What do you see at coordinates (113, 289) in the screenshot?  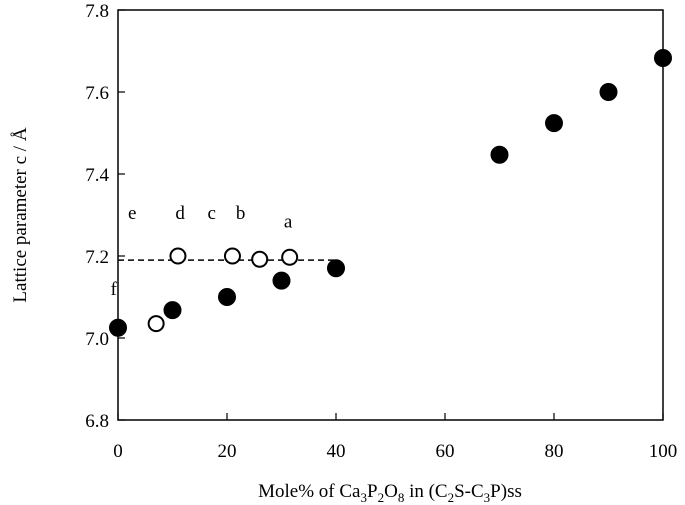 I see `annotation-label-f: f` at bounding box center [113, 289].